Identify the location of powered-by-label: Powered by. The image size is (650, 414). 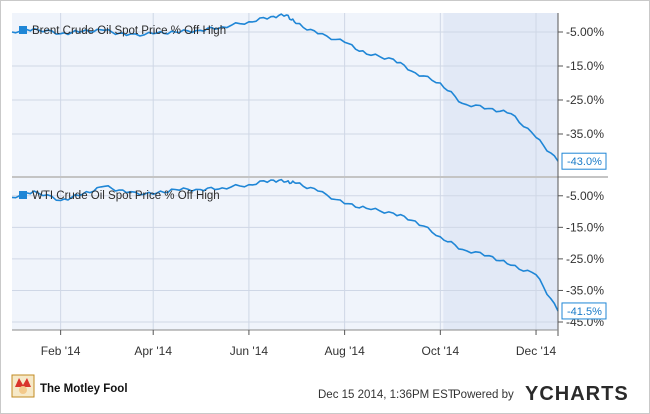
(483, 395).